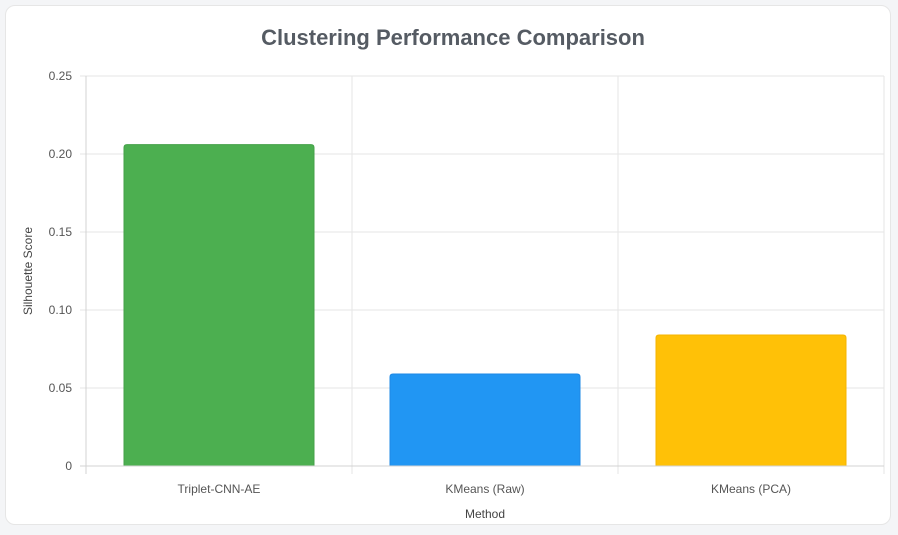 The width and height of the screenshot is (898, 535). What do you see at coordinates (68, 466) in the screenshot?
I see `y-tick-label: 0` at bounding box center [68, 466].